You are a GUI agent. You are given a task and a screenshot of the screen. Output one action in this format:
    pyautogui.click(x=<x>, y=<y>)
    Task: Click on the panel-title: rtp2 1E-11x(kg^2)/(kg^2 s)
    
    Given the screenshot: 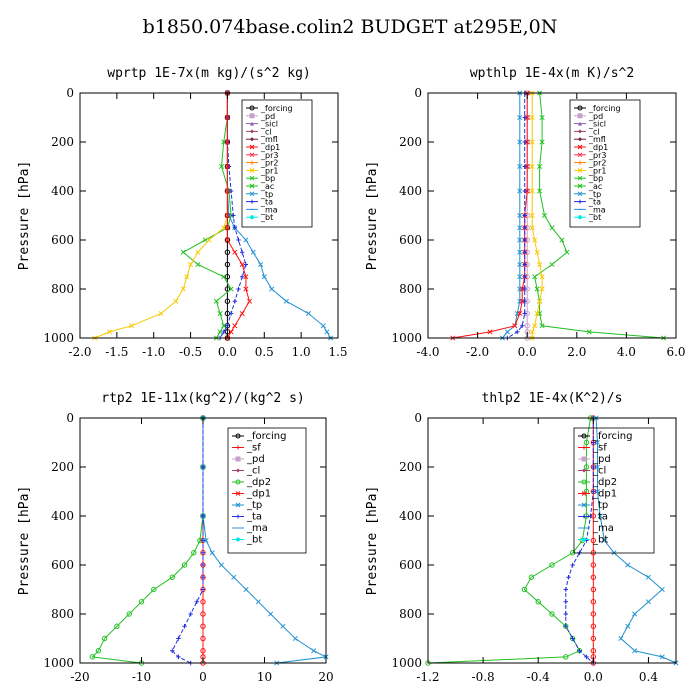 What is the action you would take?
    pyautogui.click(x=203, y=398)
    